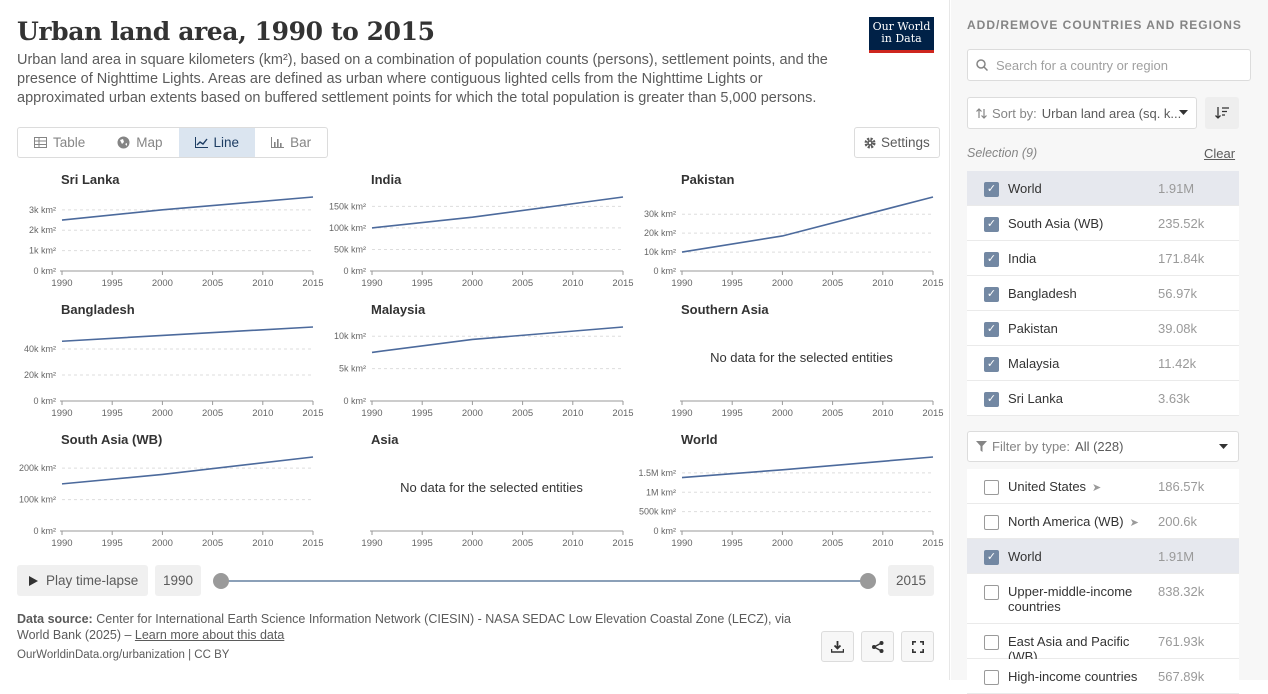 The width and height of the screenshot is (1268, 694). I want to click on entity-row: East Asia and Pacific (WB) 761.93k, so click(1103, 644).